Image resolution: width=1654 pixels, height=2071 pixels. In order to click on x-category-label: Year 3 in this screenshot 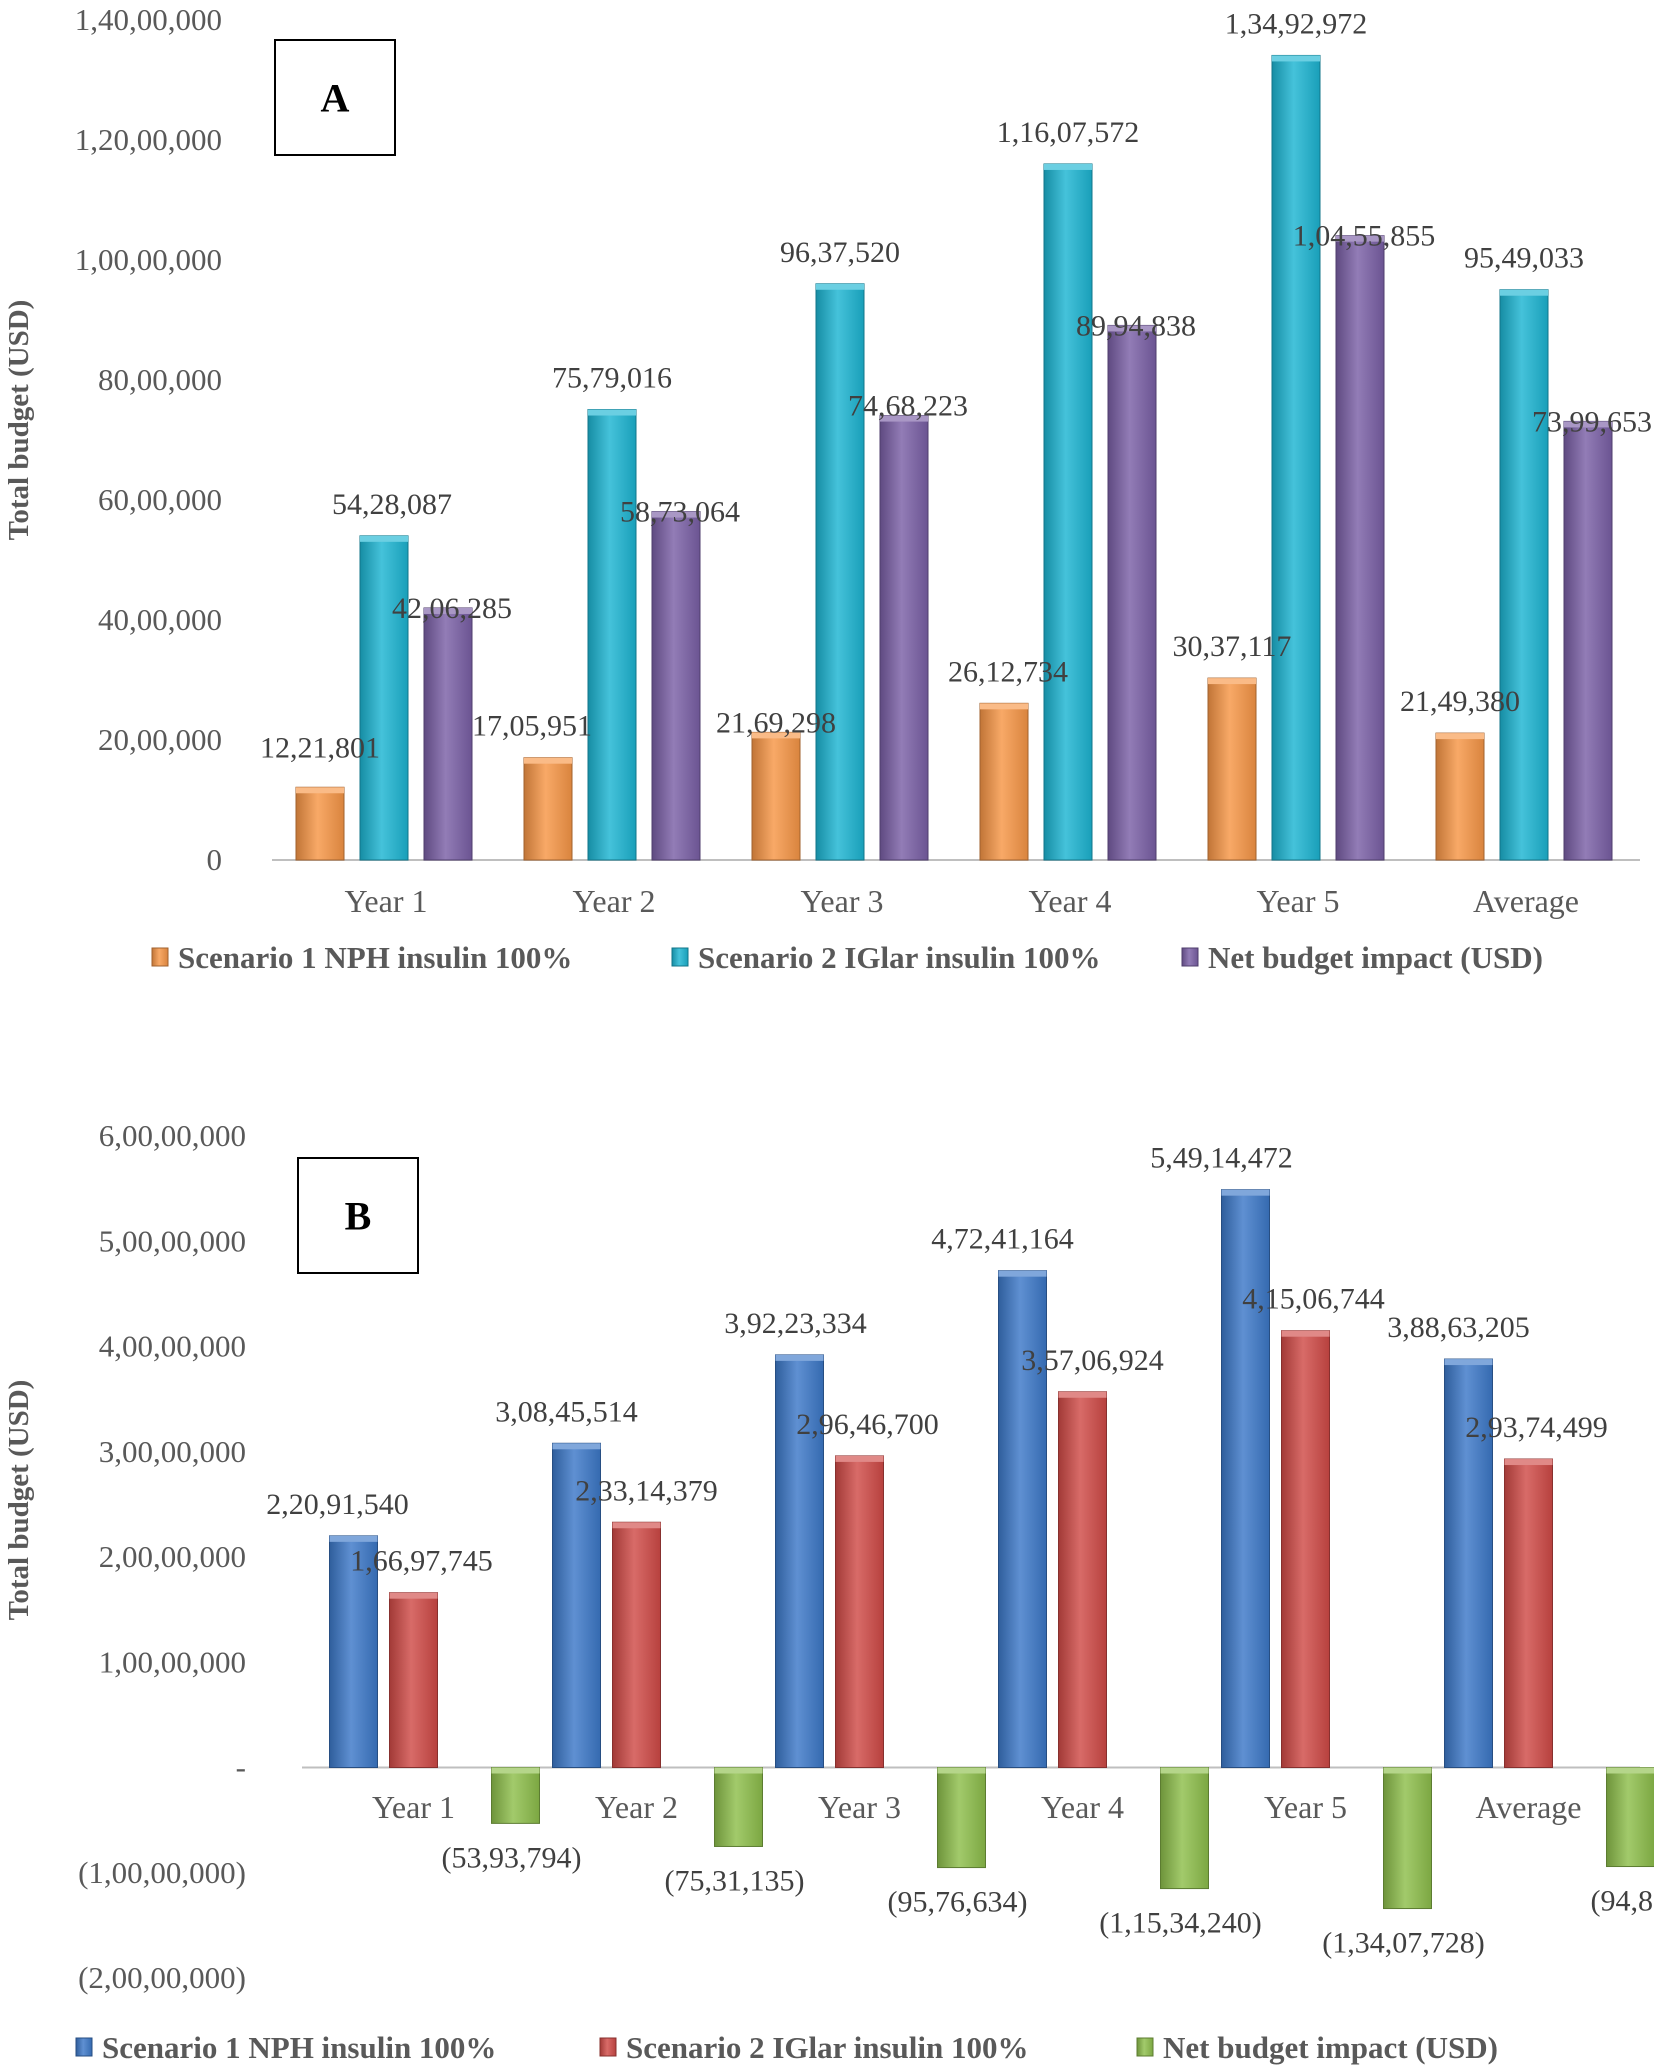, I will do `click(842, 901)`.